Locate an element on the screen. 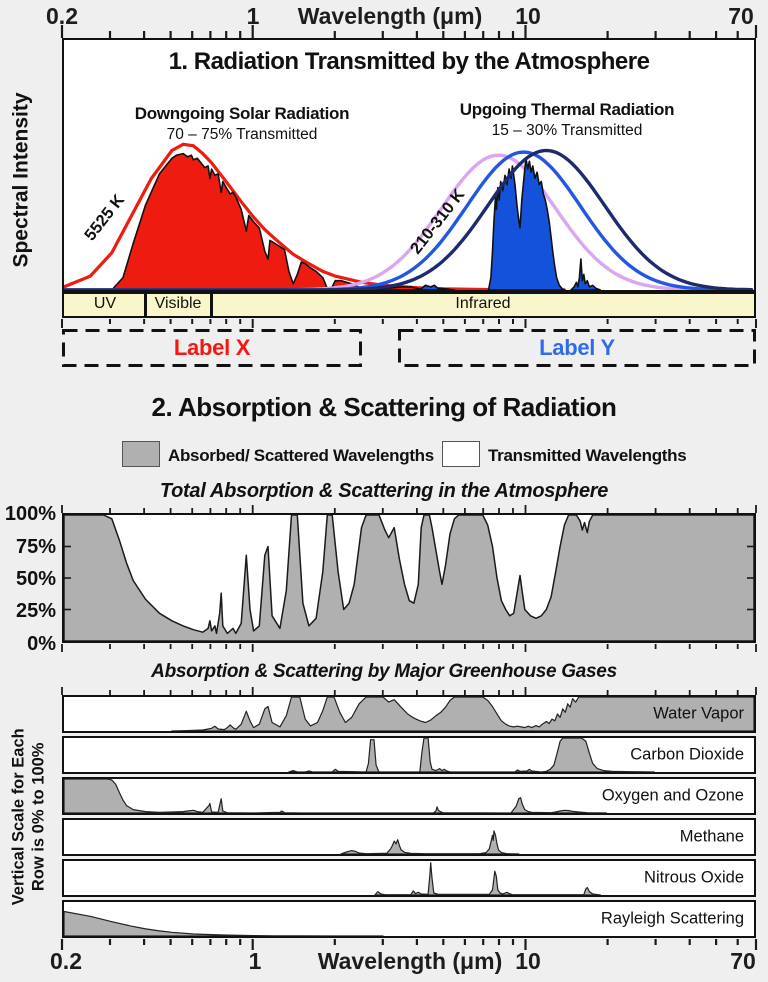 The width and height of the screenshot is (768, 982). total-top-ticks is located at coordinates (409, 509).